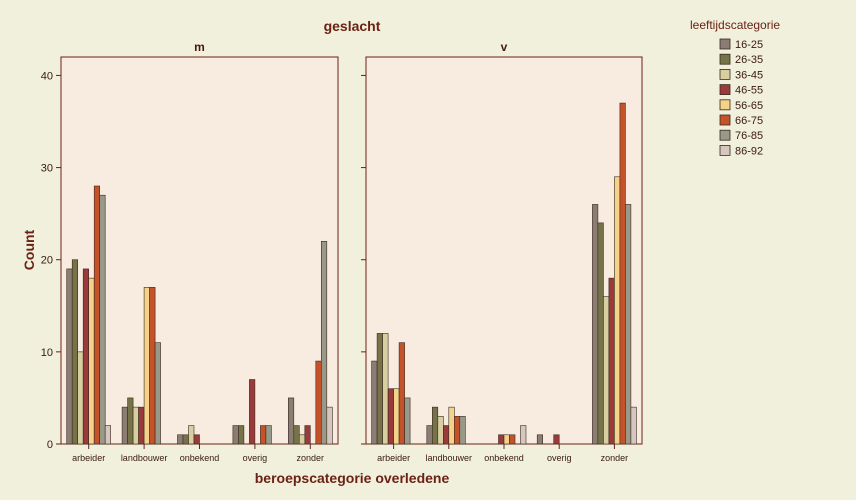 The image size is (856, 500). I want to click on legend-label: 36-45, so click(749, 75).